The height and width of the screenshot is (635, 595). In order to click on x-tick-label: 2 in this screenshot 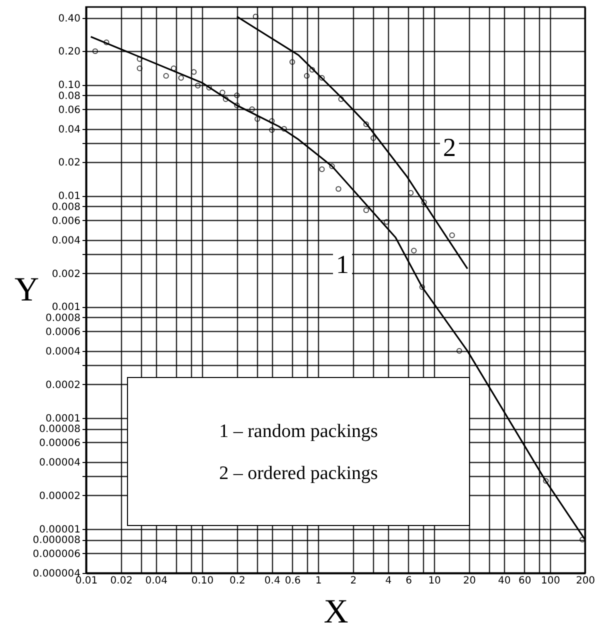, I will do `click(353, 581)`.